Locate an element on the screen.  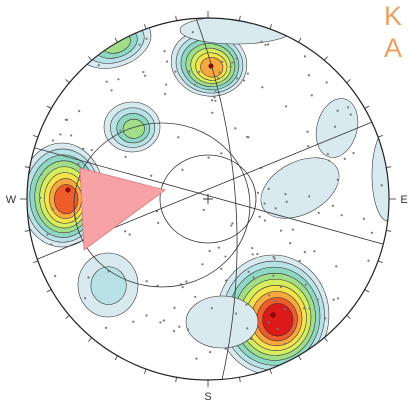
center-cross is located at coordinates (208, 199).